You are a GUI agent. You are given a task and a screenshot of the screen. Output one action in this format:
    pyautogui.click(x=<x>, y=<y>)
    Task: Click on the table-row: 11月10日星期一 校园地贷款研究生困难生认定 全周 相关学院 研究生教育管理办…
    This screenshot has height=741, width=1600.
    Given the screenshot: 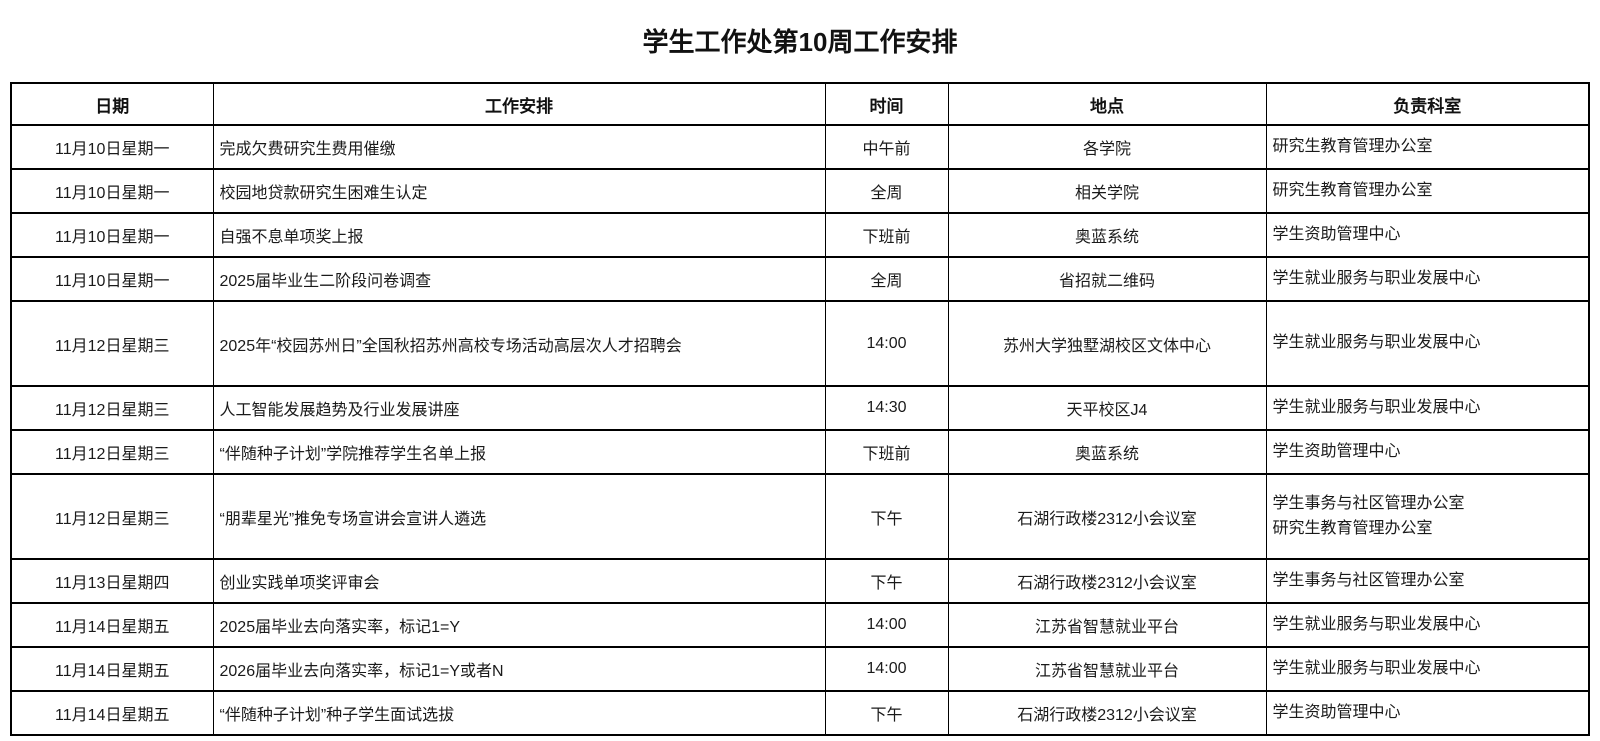 What is the action you would take?
    pyautogui.click(x=800, y=191)
    